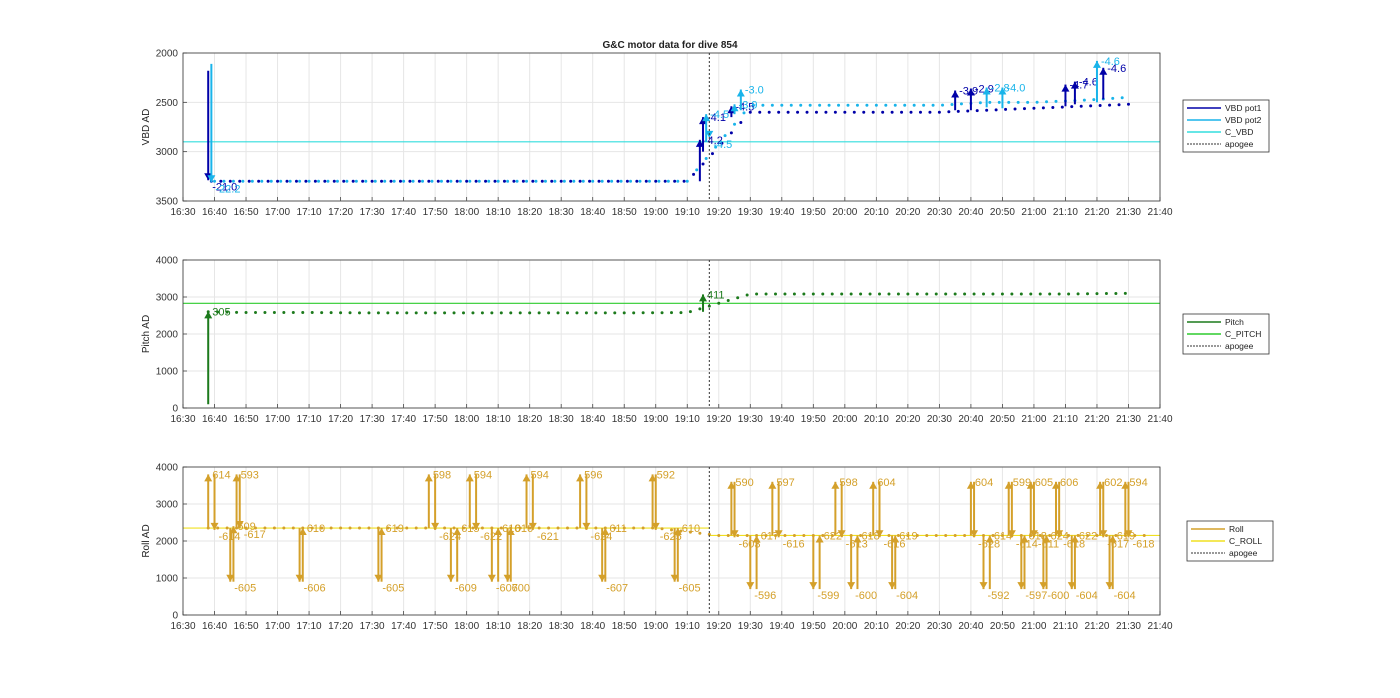  Describe the element at coordinates (666, 475) in the screenshot. I see `move-label: 592` at that location.